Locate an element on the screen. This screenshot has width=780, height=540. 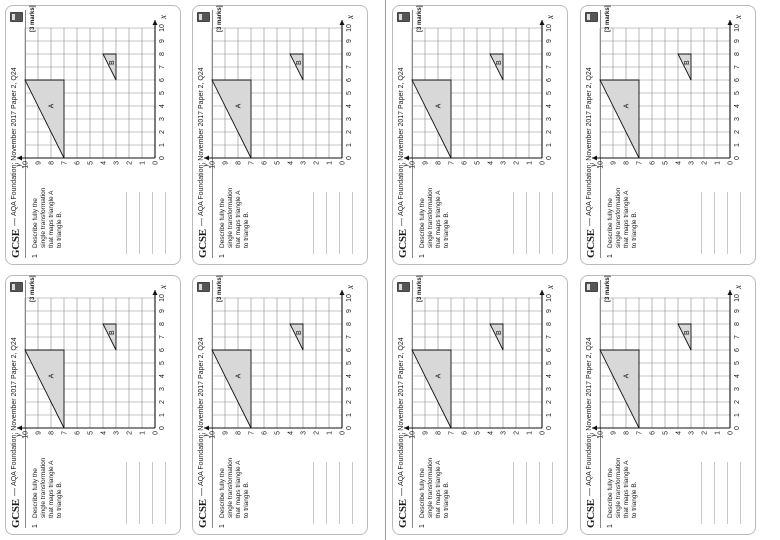
y-tick-label: 1 is located at coordinates (330, 163).